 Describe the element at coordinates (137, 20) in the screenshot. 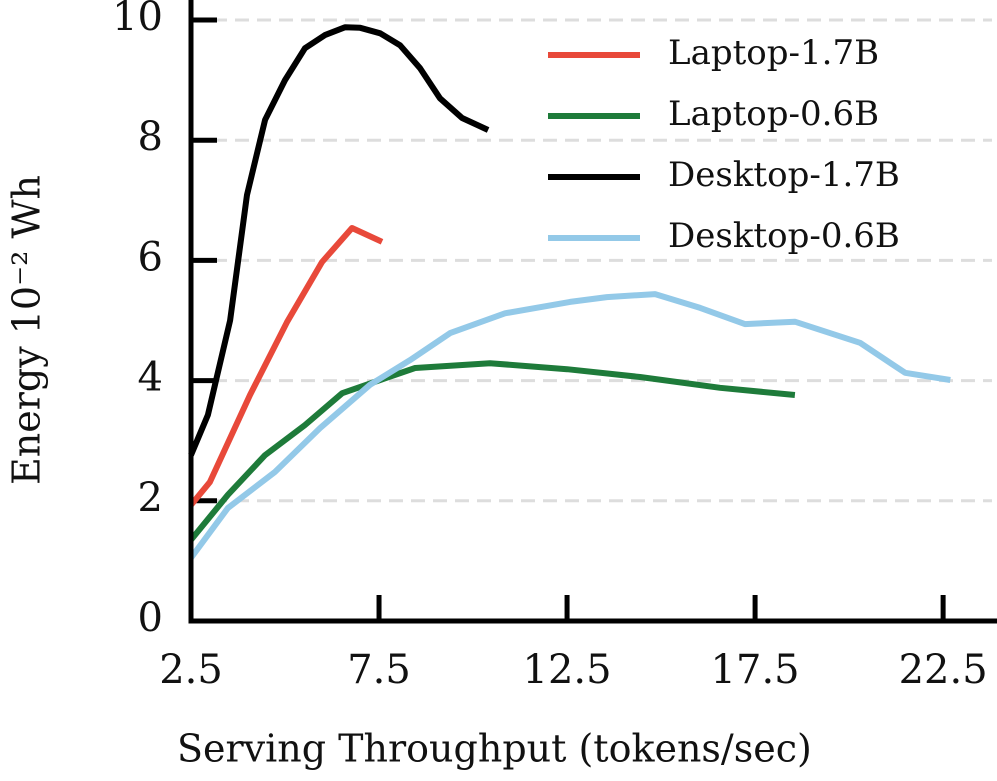

I see `y-tick-label: 10` at that location.